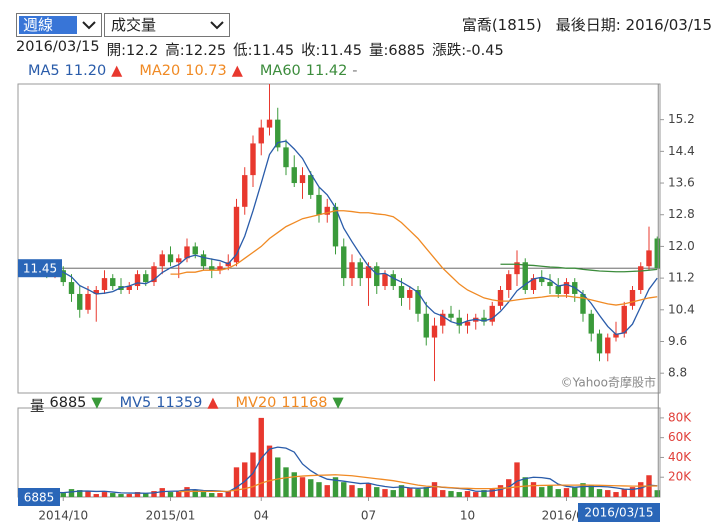  What do you see at coordinates (368, 516) in the screenshot?
I see `x-tick-label: 07` at bounding box center [368, 516].